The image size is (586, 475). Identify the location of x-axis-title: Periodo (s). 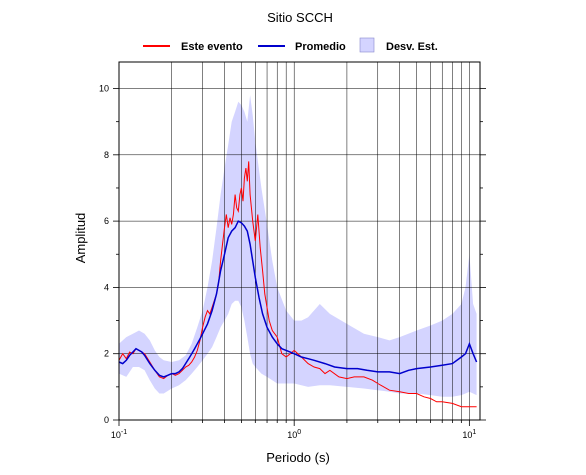
(298, 457).